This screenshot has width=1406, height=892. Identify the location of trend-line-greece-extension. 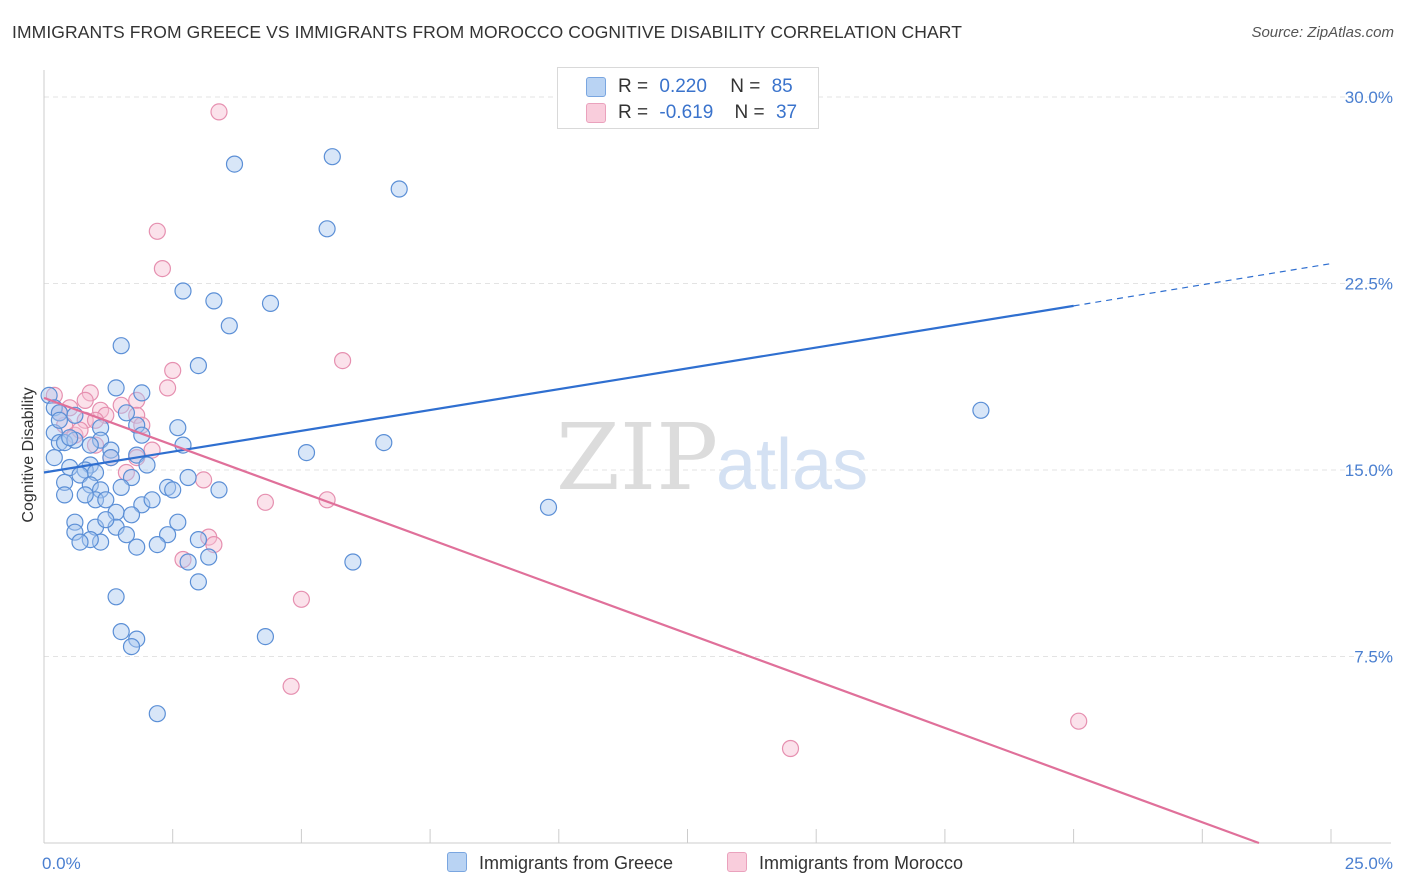
(1202, 285).